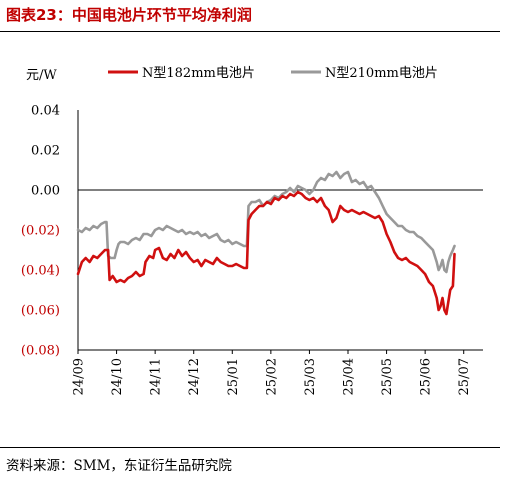 Image resolution: width=505 pixels, height=478 pixels. Describe the element at coordinates (40, 351) in the screenshot. I see `y-tick-label-6: (0.08)` at that location.